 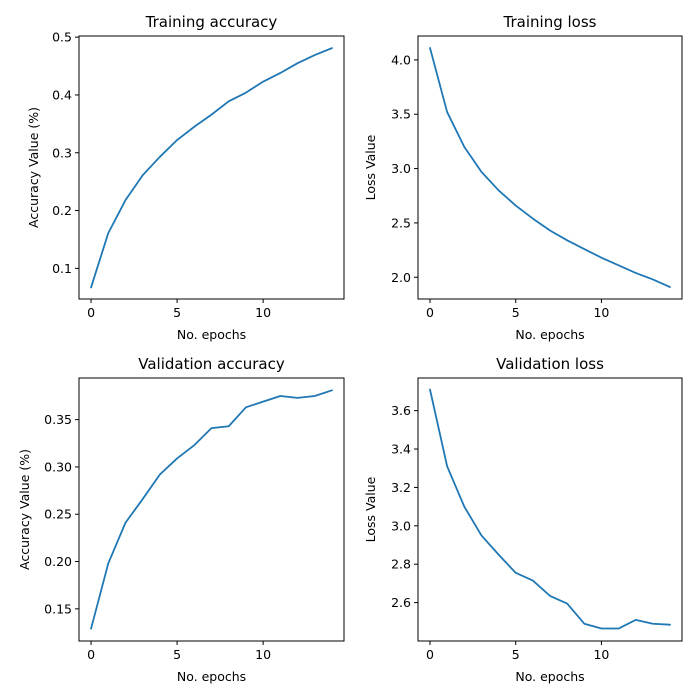 I want to click on chart-title: Training accuracy, so click(x=211, y=22).